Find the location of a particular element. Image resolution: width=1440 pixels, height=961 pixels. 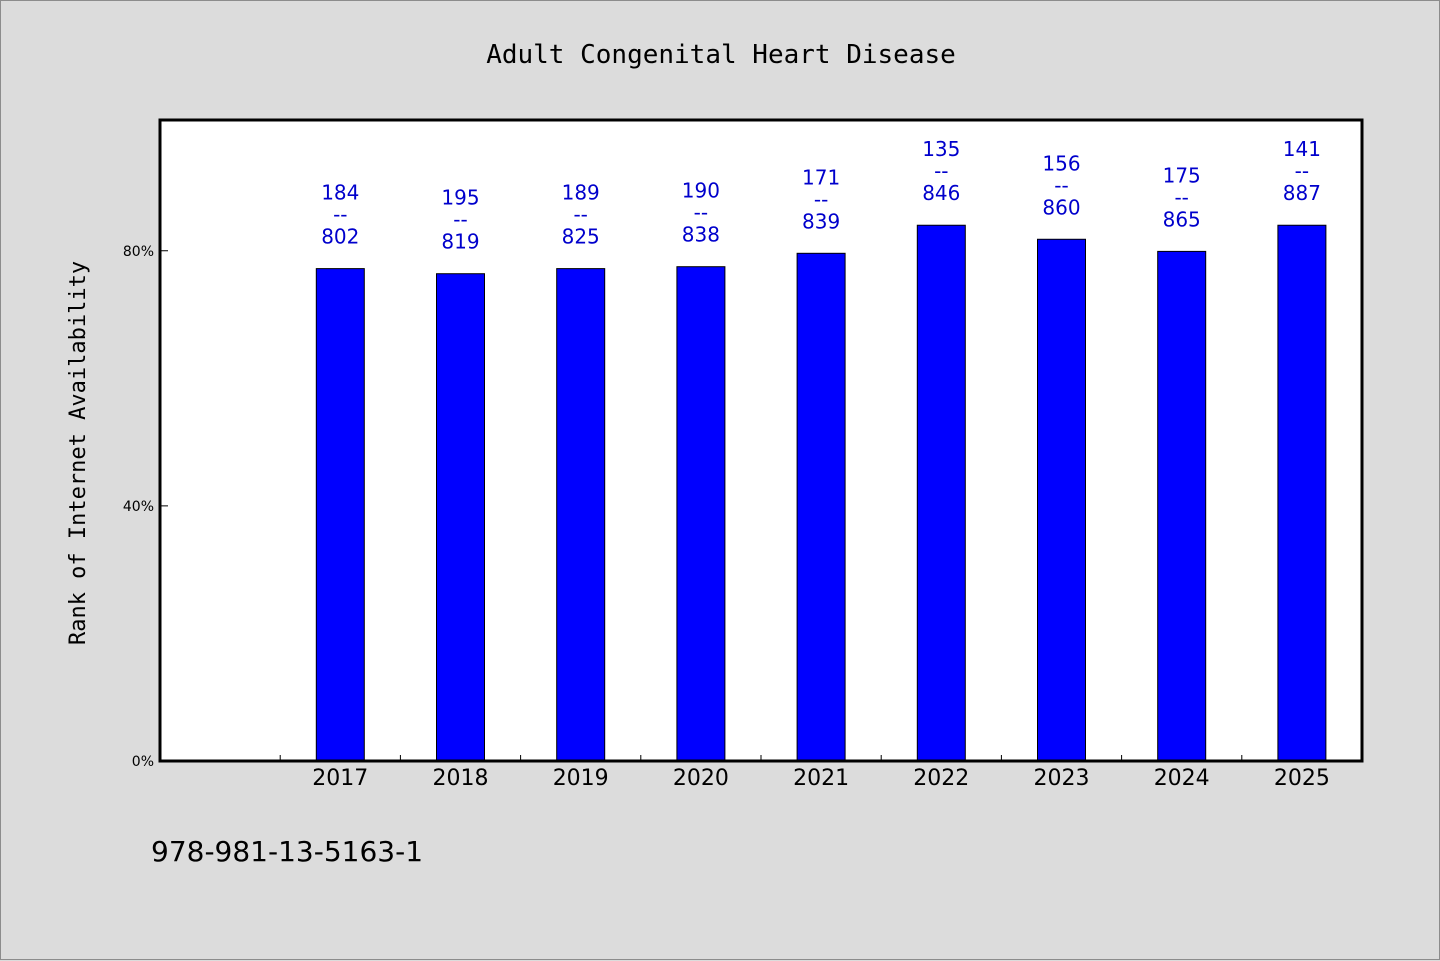

data-label-bottom: 865 is located at coordinates (1182, 219).